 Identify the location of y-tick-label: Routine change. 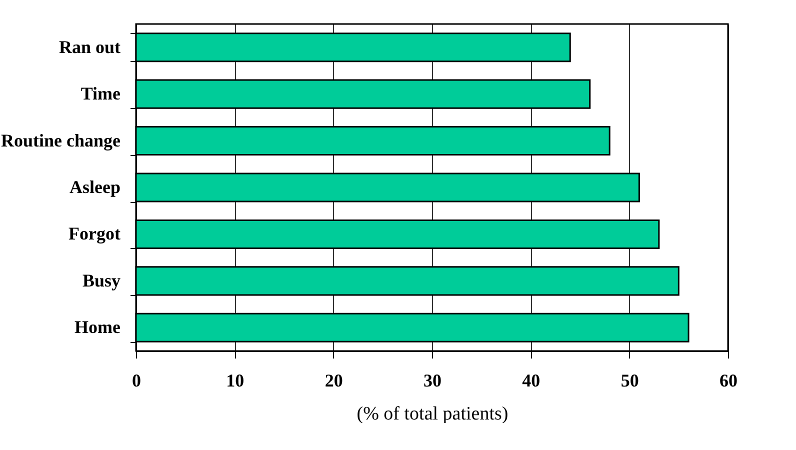
(60, 140).